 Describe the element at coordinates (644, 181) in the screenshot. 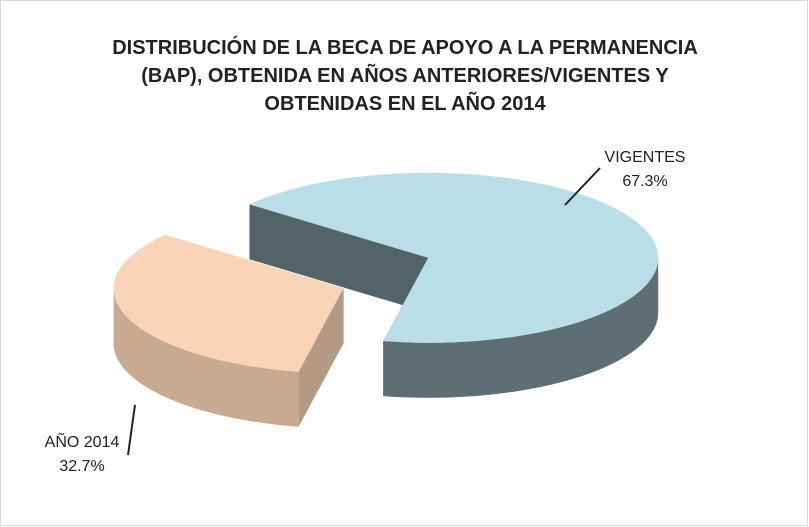

I see `slice-value-label: 67.3%` at that location.